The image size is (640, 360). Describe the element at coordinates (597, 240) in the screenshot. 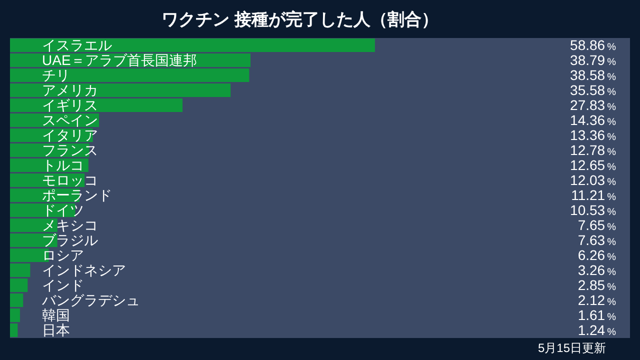

I see `data-label: 7.63%` at that location.